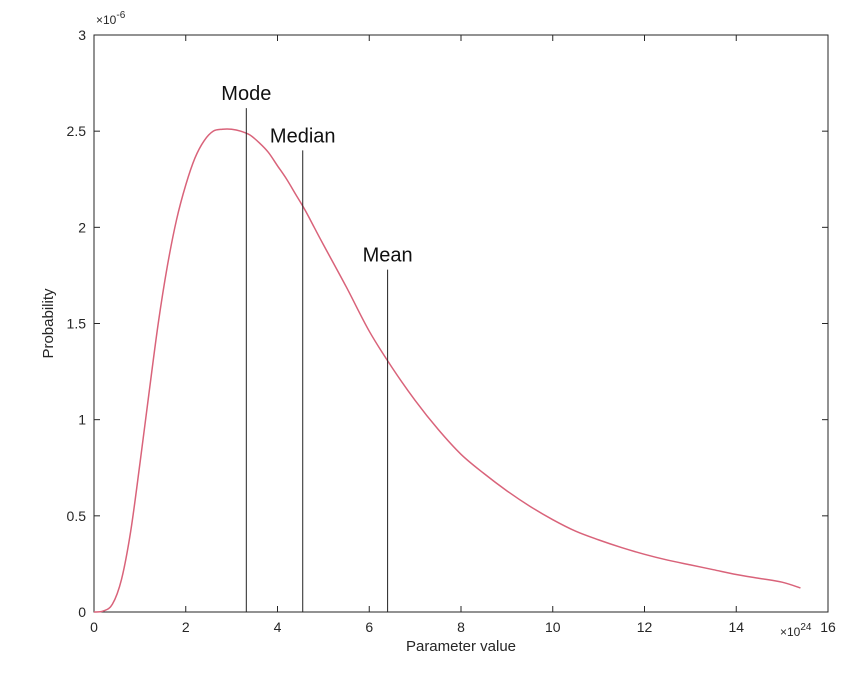  I want to click on x-tick-label: 14, so click(736, 627).